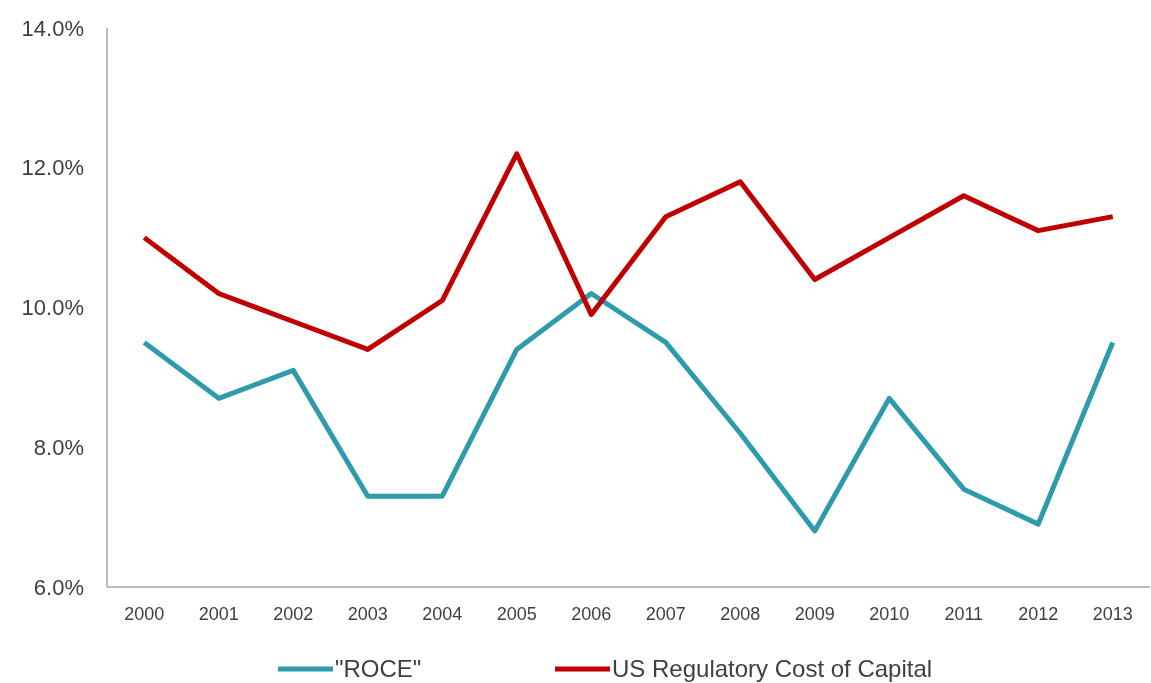  I want to click on y-tick-label: 10.0%, so click(52, 308).